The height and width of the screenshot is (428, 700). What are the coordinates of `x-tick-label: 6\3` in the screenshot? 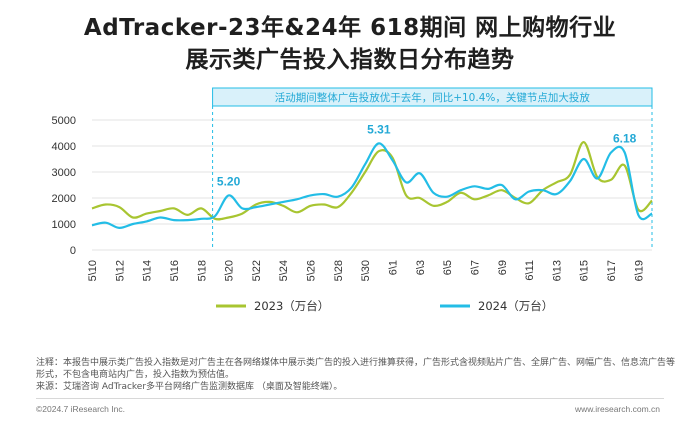 It's located at (421, 267).